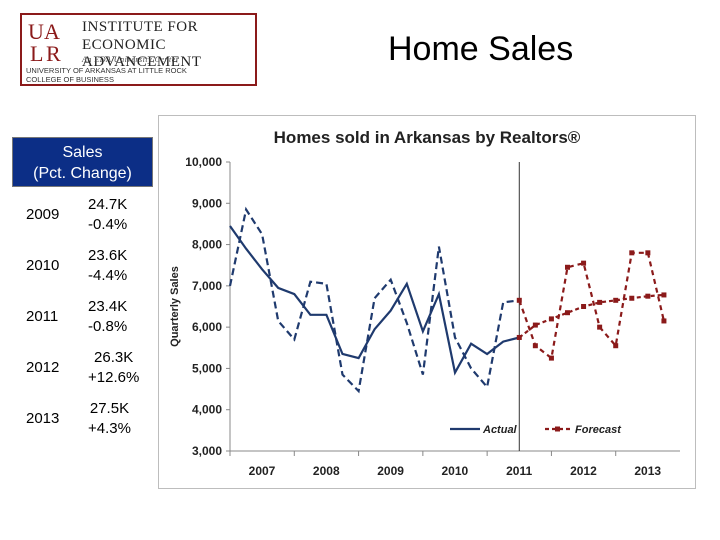  Describe the element at coordinates (500, 430) in the screenshot. I see `legend-actual-label: Actual` at that location.